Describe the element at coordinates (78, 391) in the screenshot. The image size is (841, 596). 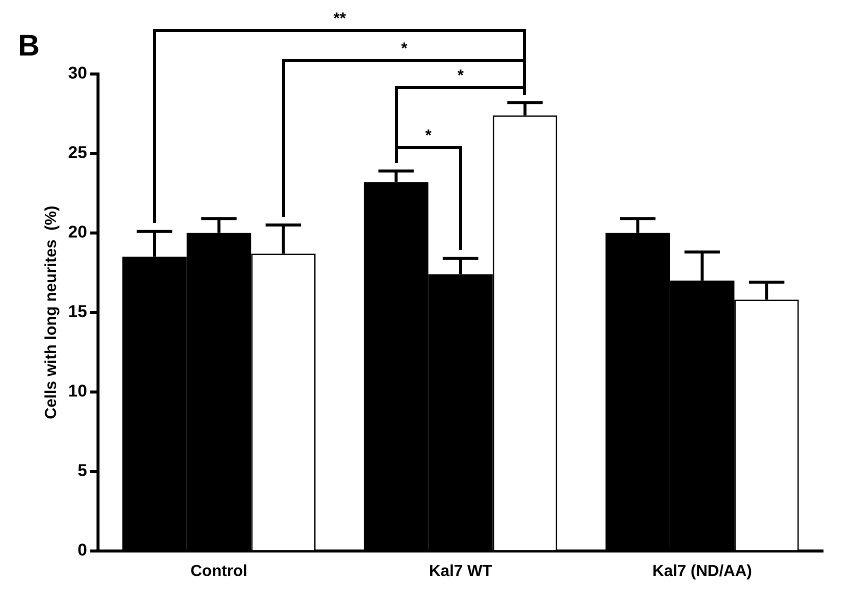
I see `y-tick-label: 10` at that location.